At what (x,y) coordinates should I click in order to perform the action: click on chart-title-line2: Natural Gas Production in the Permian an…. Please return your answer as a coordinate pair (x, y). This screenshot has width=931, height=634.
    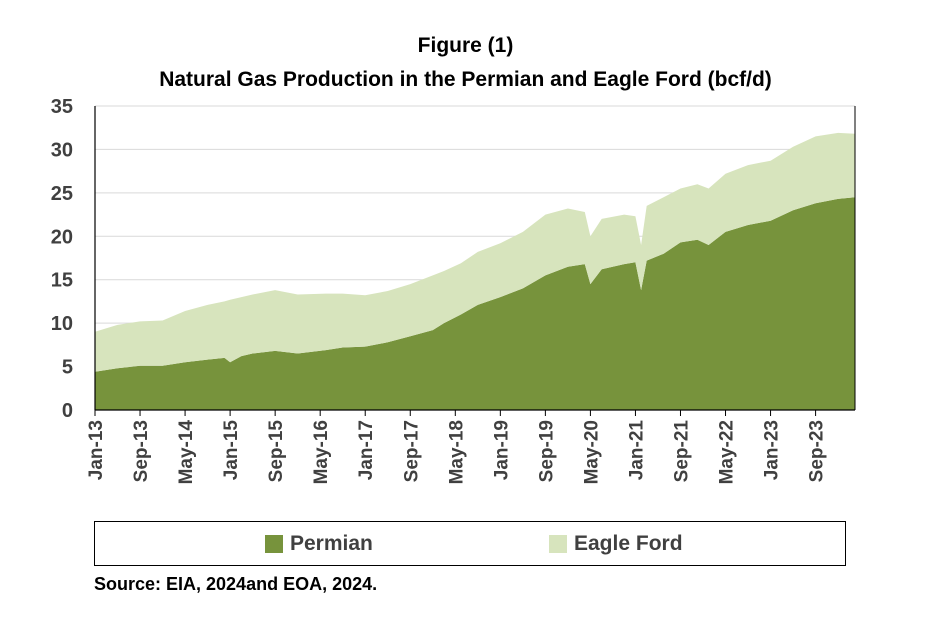
    Looking at the image, I should click on (465, 79).